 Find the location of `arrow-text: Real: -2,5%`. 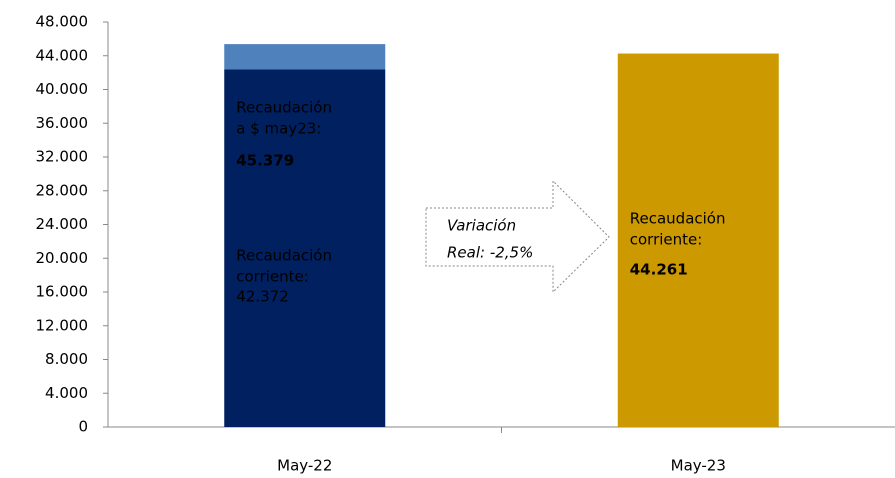

arrow-text: Real: -2,5% is located at coordinates (490, 253).